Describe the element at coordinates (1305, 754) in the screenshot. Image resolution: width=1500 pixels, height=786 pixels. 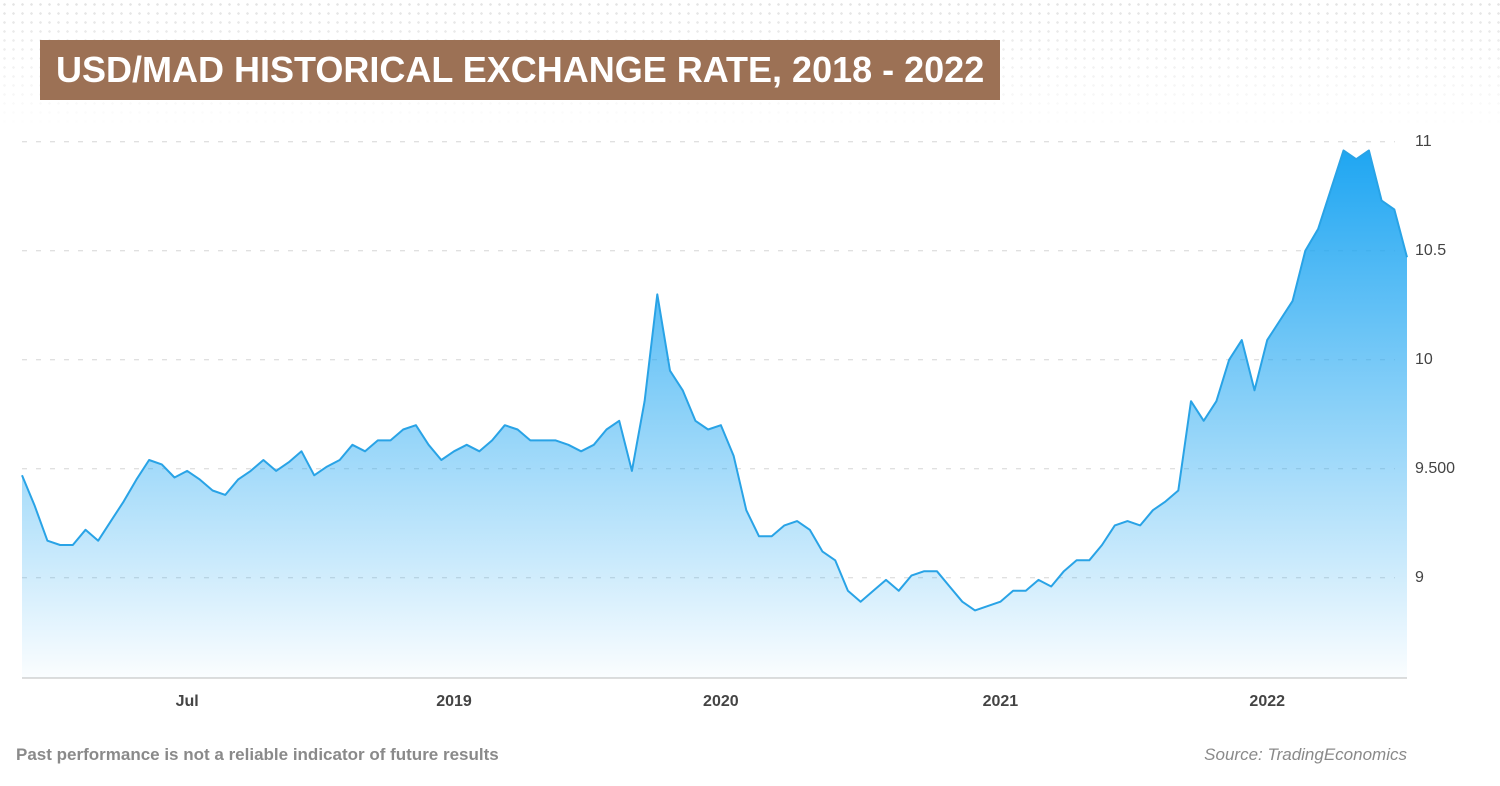
I see `source: Source: TradingEconomics` at that location.